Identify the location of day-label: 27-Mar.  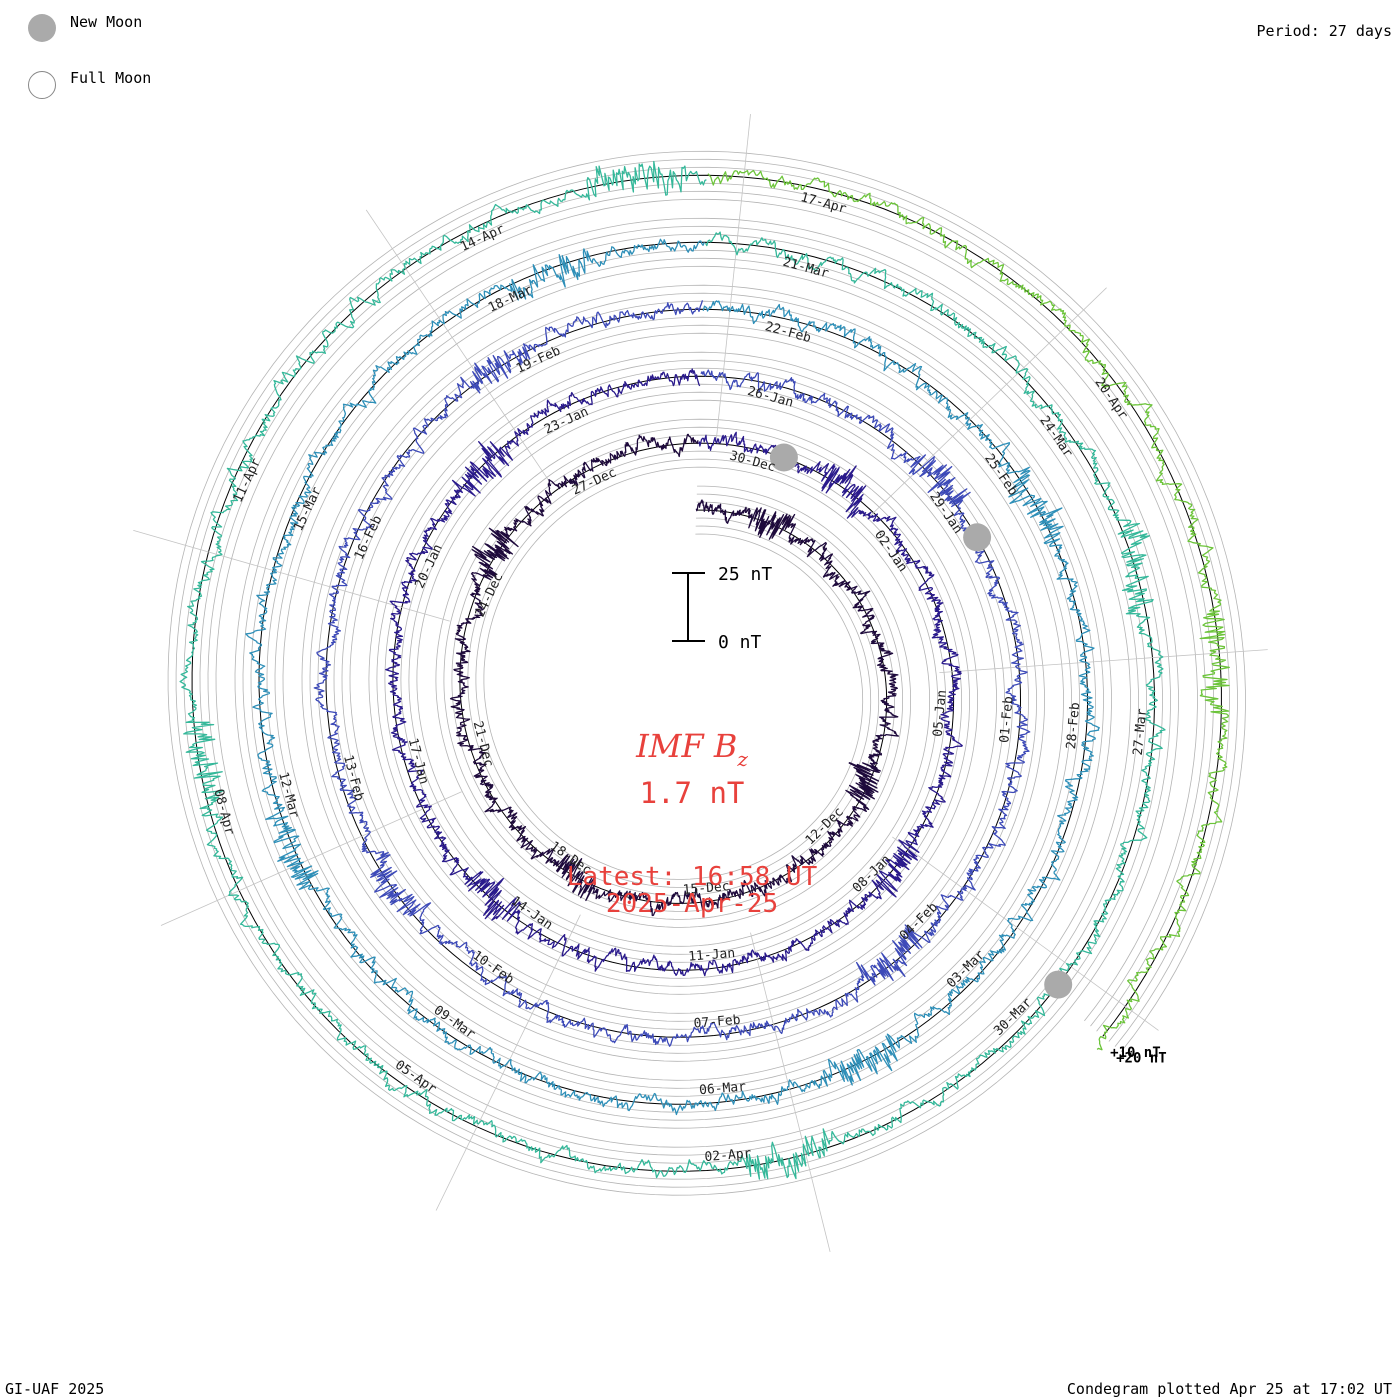
(1140, 732).